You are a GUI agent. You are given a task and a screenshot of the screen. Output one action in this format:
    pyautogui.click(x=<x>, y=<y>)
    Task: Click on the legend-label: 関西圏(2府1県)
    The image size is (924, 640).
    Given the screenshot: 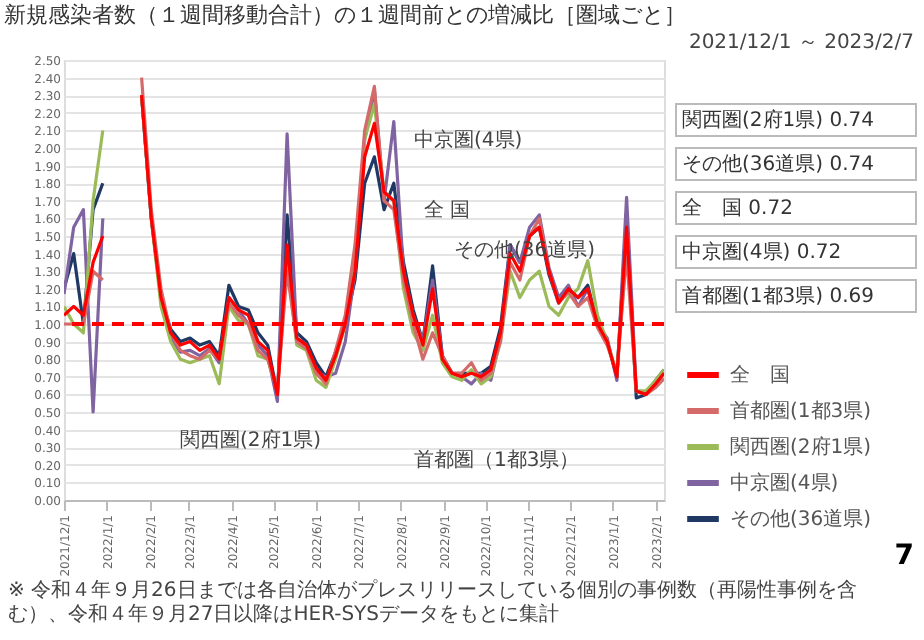 What is the action you would take?
    pyautogui.click(x=801, y=447)
    